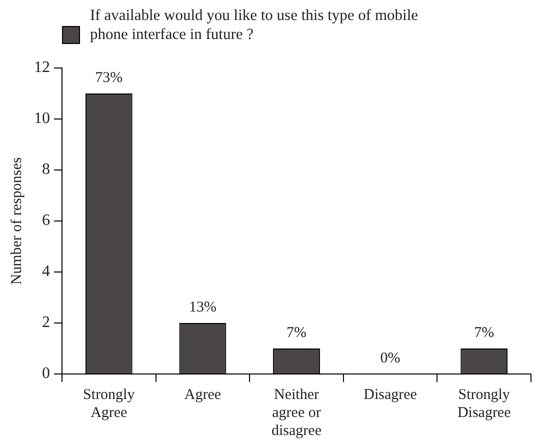 Image resolution: width=543 pixels, height=448 pixels. What do you see at coordinates (16, 221) in the screenshot?
I see `y-axis-title: Number of responses` at bounding box center [16, 221].